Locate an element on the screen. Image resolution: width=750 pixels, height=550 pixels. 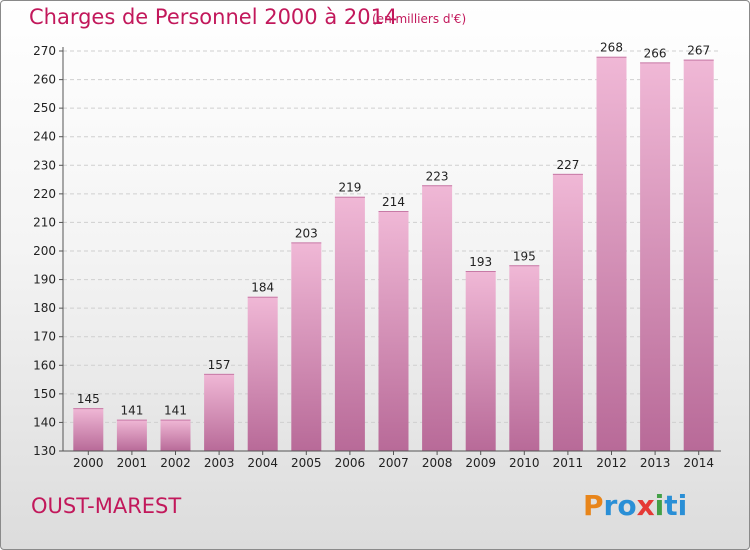
x-tick-label-2008: 2008 is located at coordinates (437, 463).